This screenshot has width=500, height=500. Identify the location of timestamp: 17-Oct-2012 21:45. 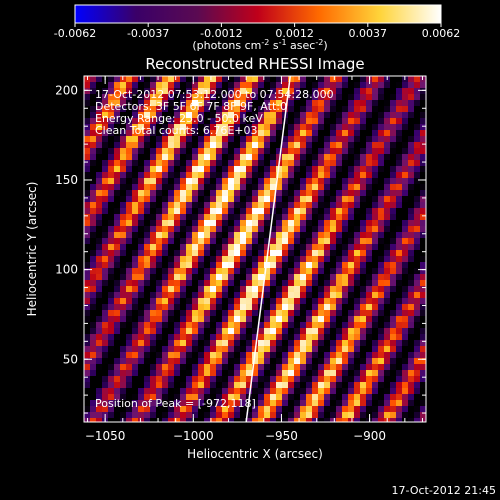
(444, 490).